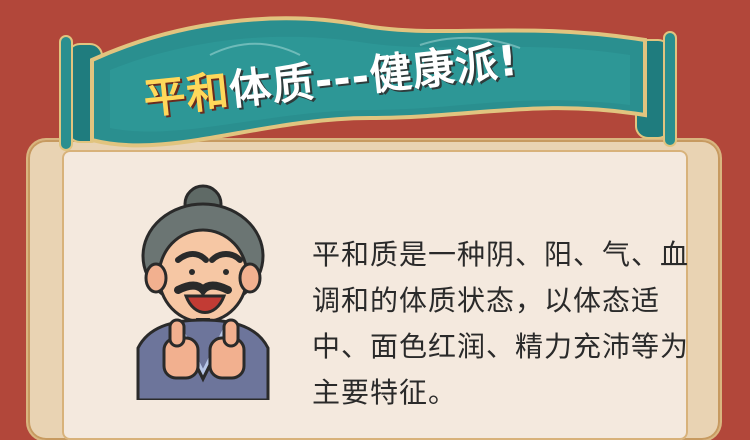  I want to click on title-highlight: 平和, so click(186, 94).